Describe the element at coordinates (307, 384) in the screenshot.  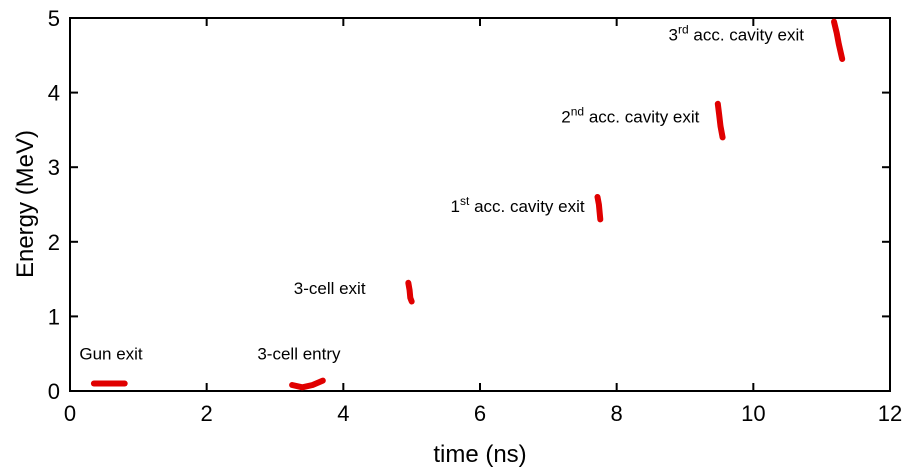
I see `series-3-cell-entry` at that location.